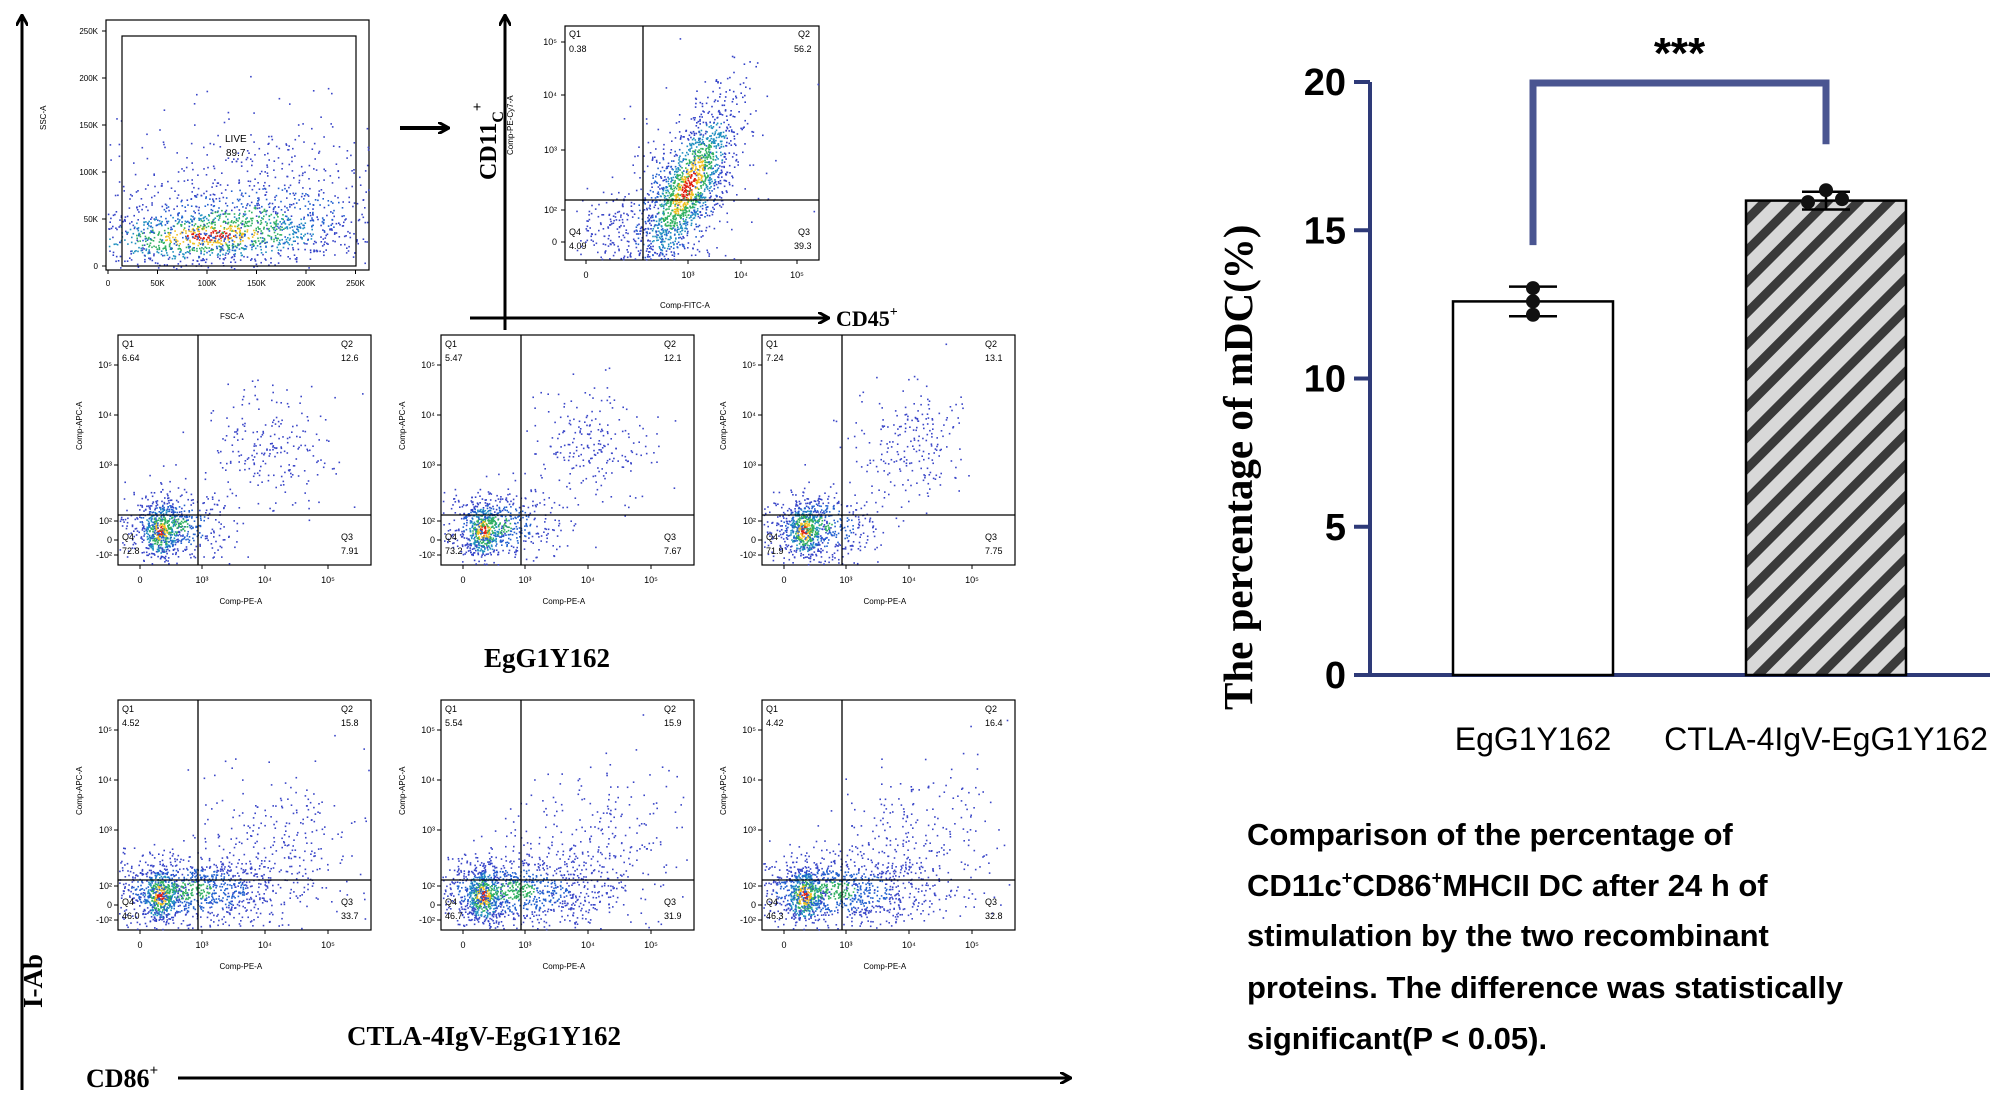 The height and width of the screenshot is (1103, 1997). I want to click on y-tick-label: 10³, so click(105, 465).